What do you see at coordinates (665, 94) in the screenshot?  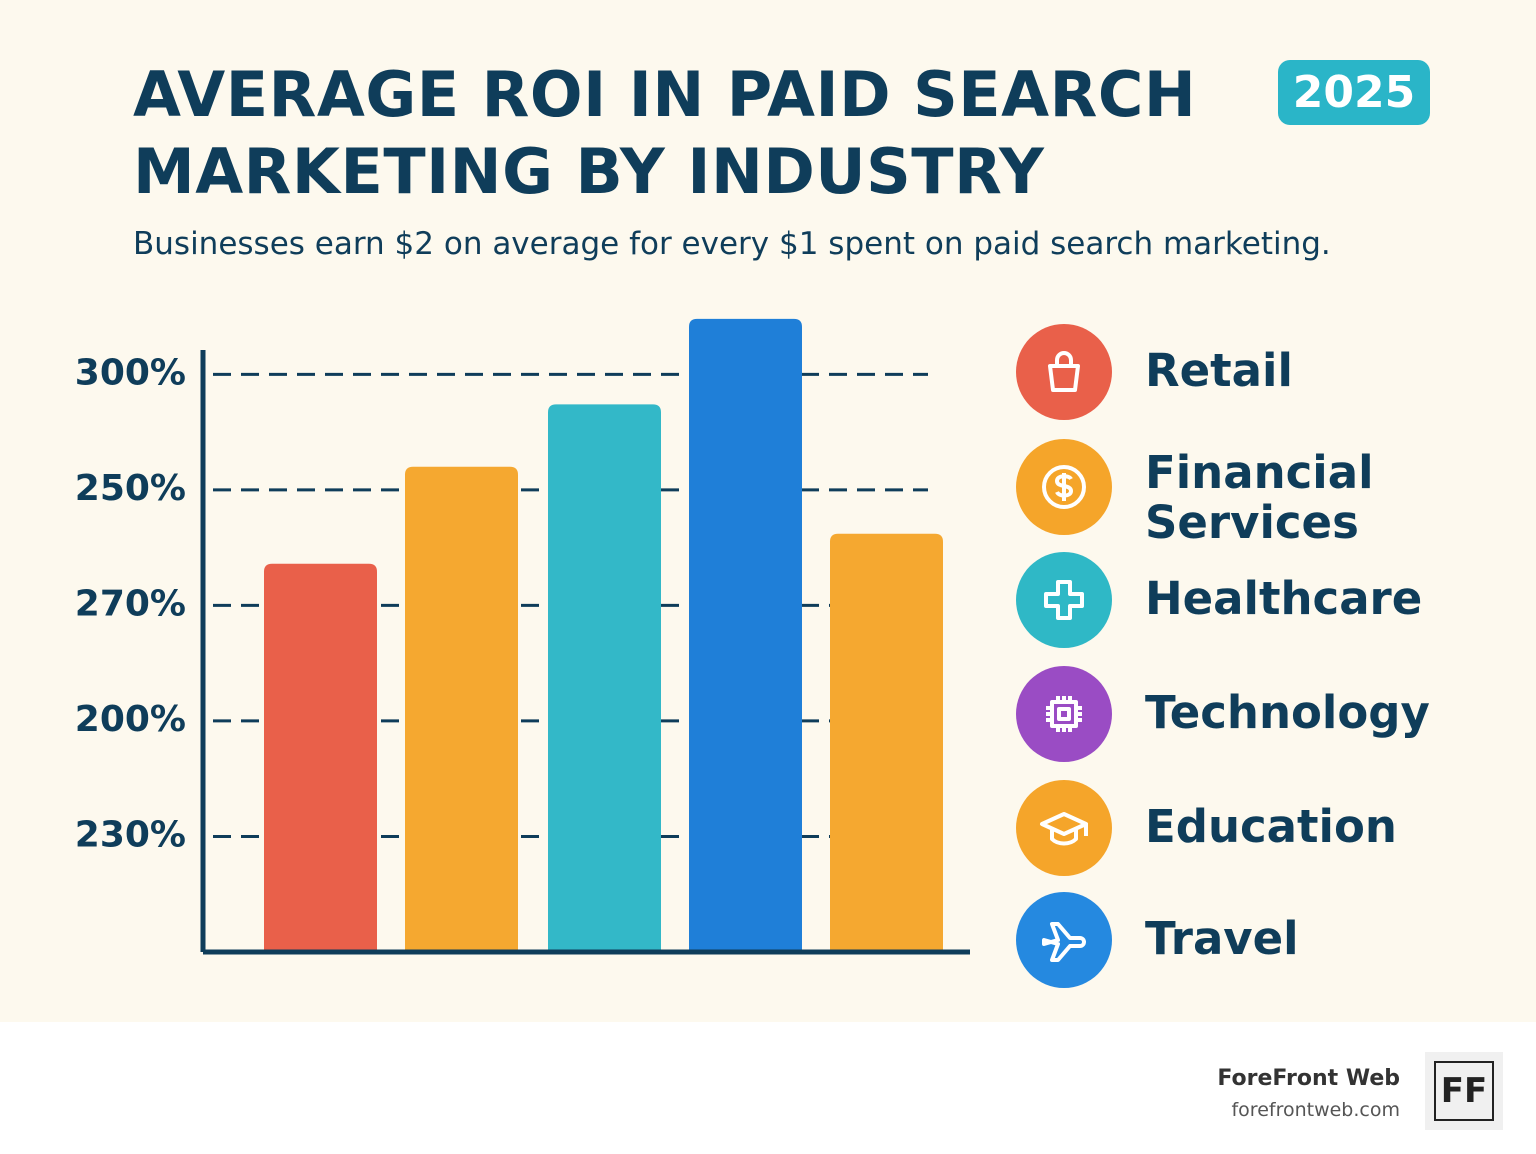 I see `title-line: AVERAGE ROI IN PAID SEARCH` at bounding box center [665, 94].